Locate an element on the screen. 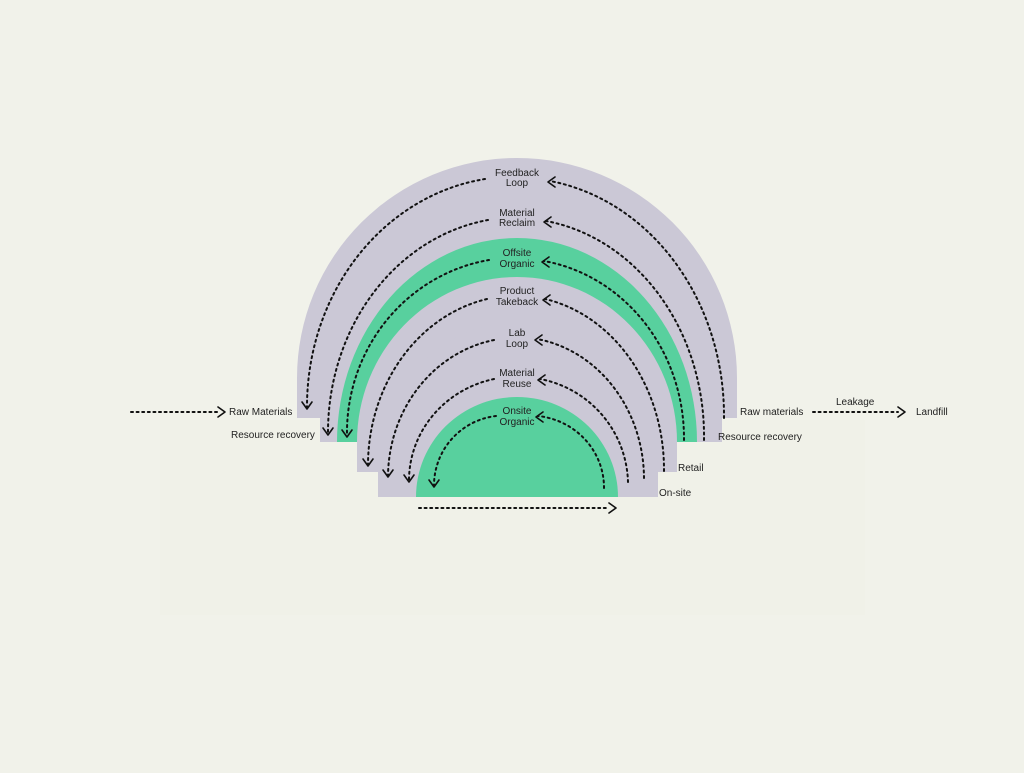 This screenshot has height=773, width=1024. arc-offsite-organic-right is located at coordinates (614, 350).